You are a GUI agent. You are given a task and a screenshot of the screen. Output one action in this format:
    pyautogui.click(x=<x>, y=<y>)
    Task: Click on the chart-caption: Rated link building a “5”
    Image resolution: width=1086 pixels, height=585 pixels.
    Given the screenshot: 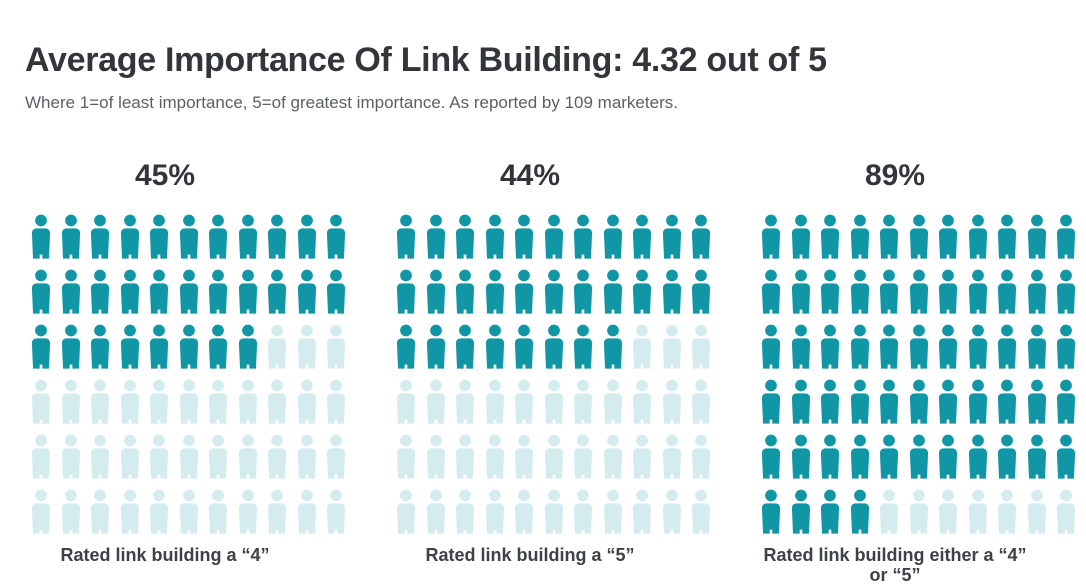 What is the action you would take?
    pyautogui.click(x=530, y=555)
    